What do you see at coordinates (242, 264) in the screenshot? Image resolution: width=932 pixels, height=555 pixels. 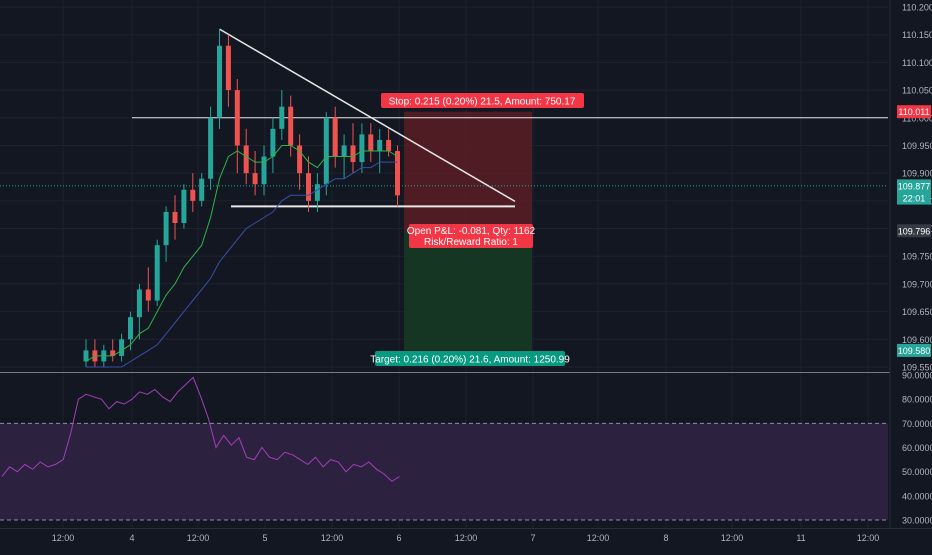 I see `ema-slow-line` at bounding box center [242, 264].